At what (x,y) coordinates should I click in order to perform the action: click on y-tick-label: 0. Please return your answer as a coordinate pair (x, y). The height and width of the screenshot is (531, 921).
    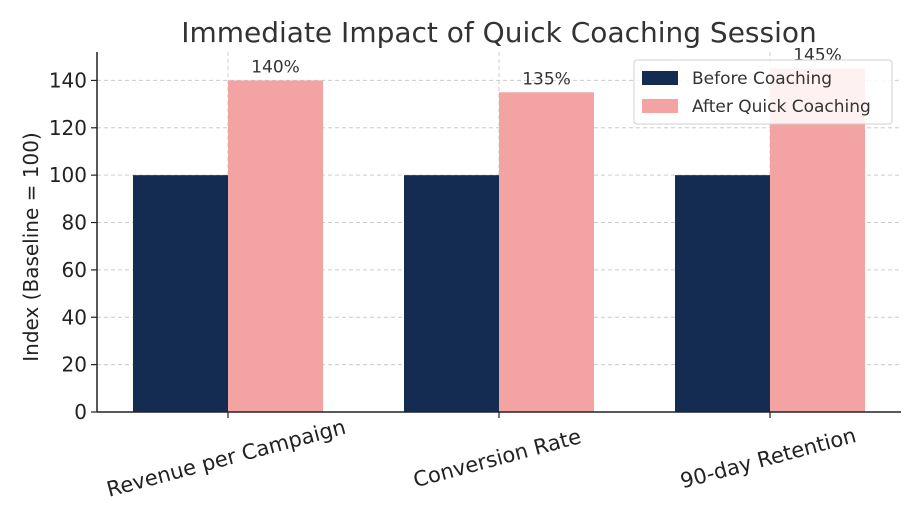
    Looking at the image, I should click on (80, 412).